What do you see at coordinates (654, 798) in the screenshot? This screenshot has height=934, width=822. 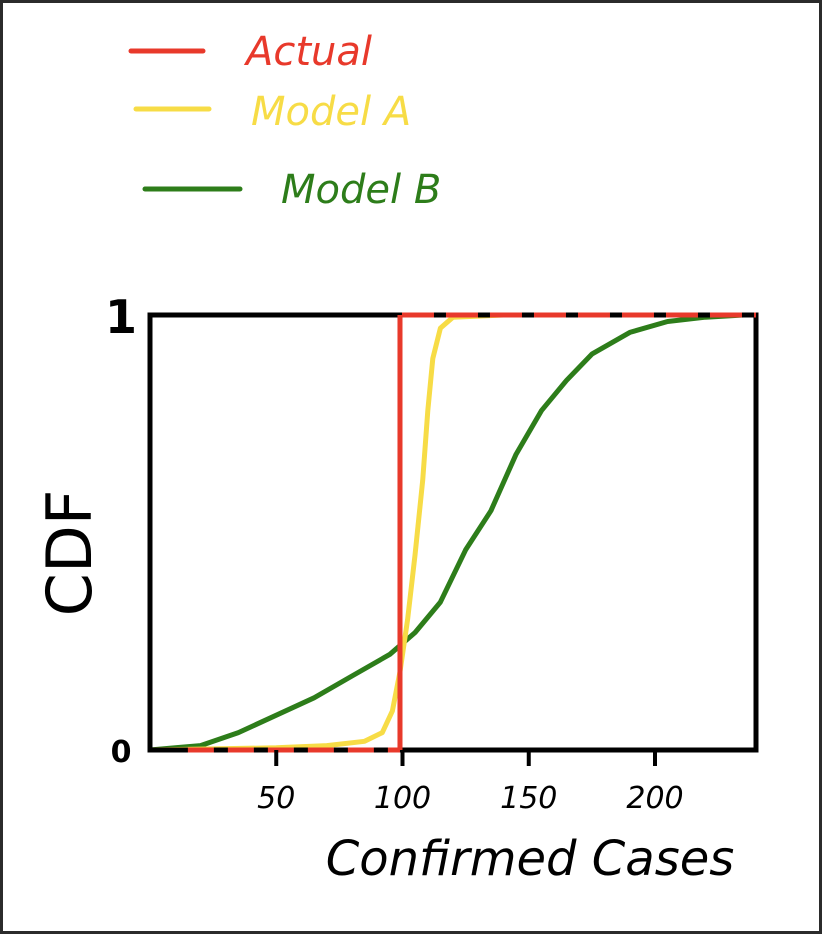 I see `x-tick-label-4: 200` at bounding box center [654, 798].